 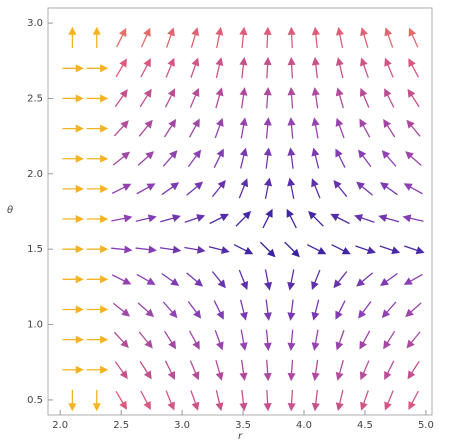 What do you see at coordinates (240, 436) in the screenshot?
I see `x-axis-label: r` at bounding box center [240, 436].